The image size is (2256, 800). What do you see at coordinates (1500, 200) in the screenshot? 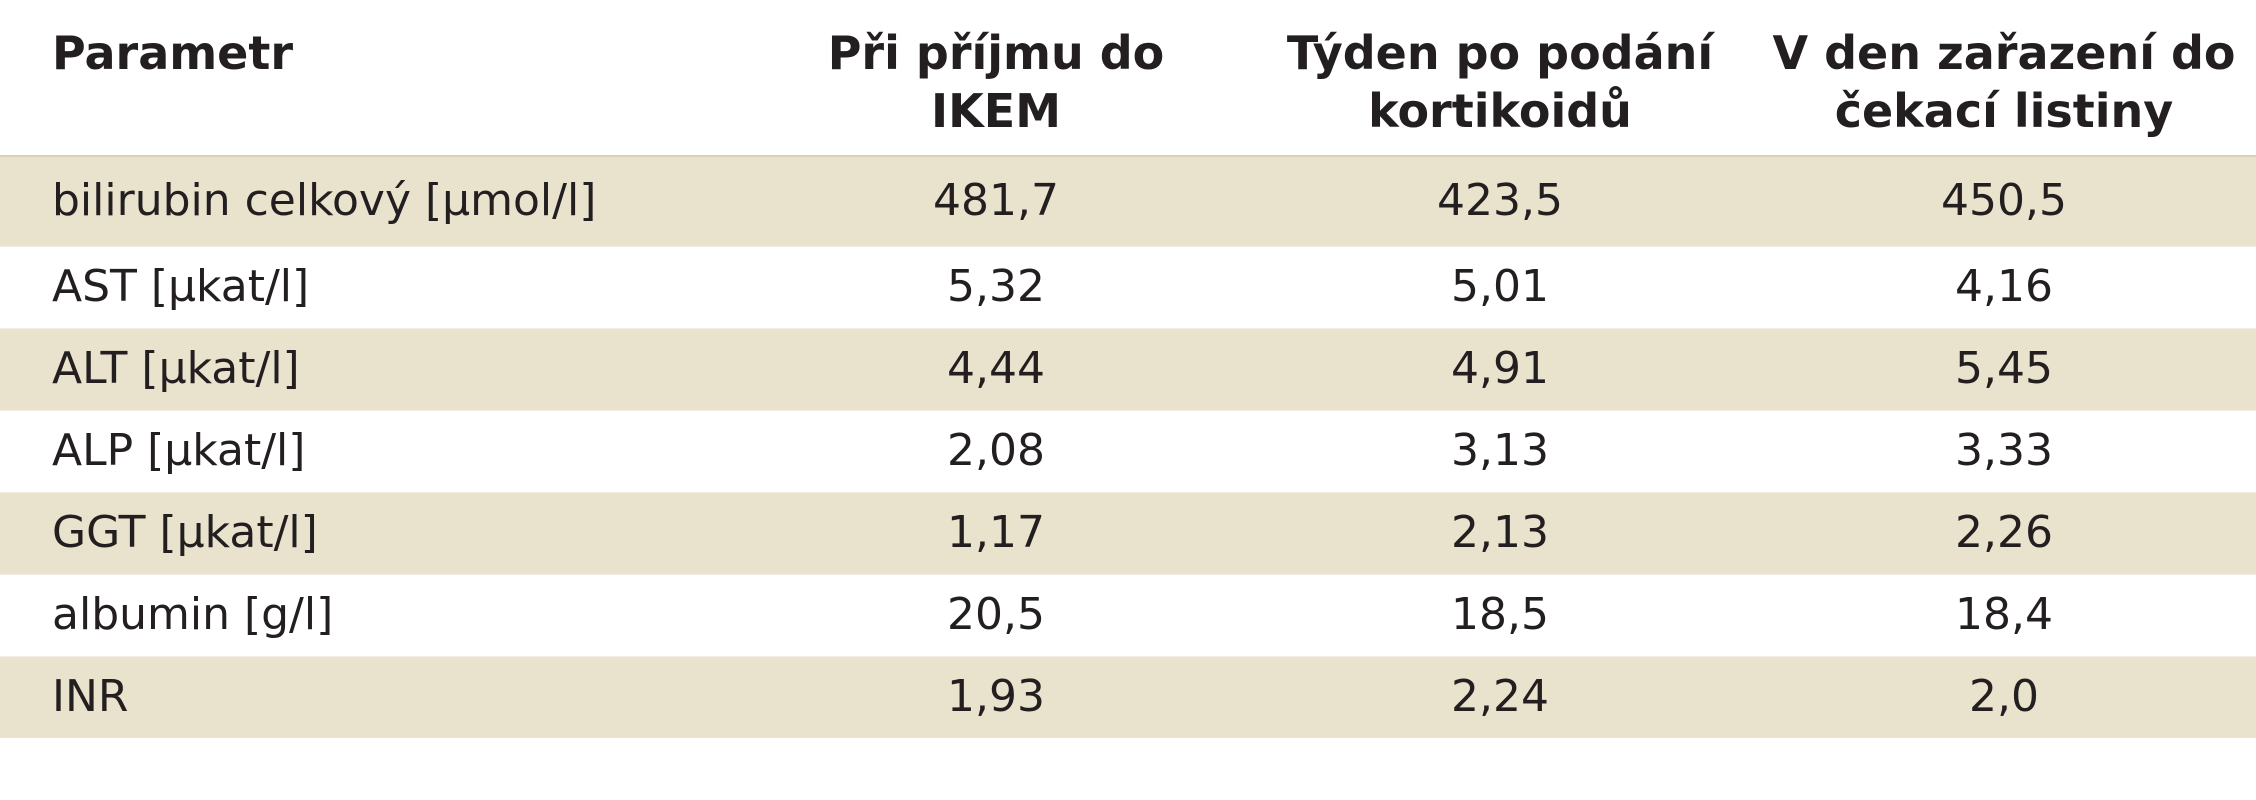
I see `value-cell: 423,5` at bounding box center [1500, 200].